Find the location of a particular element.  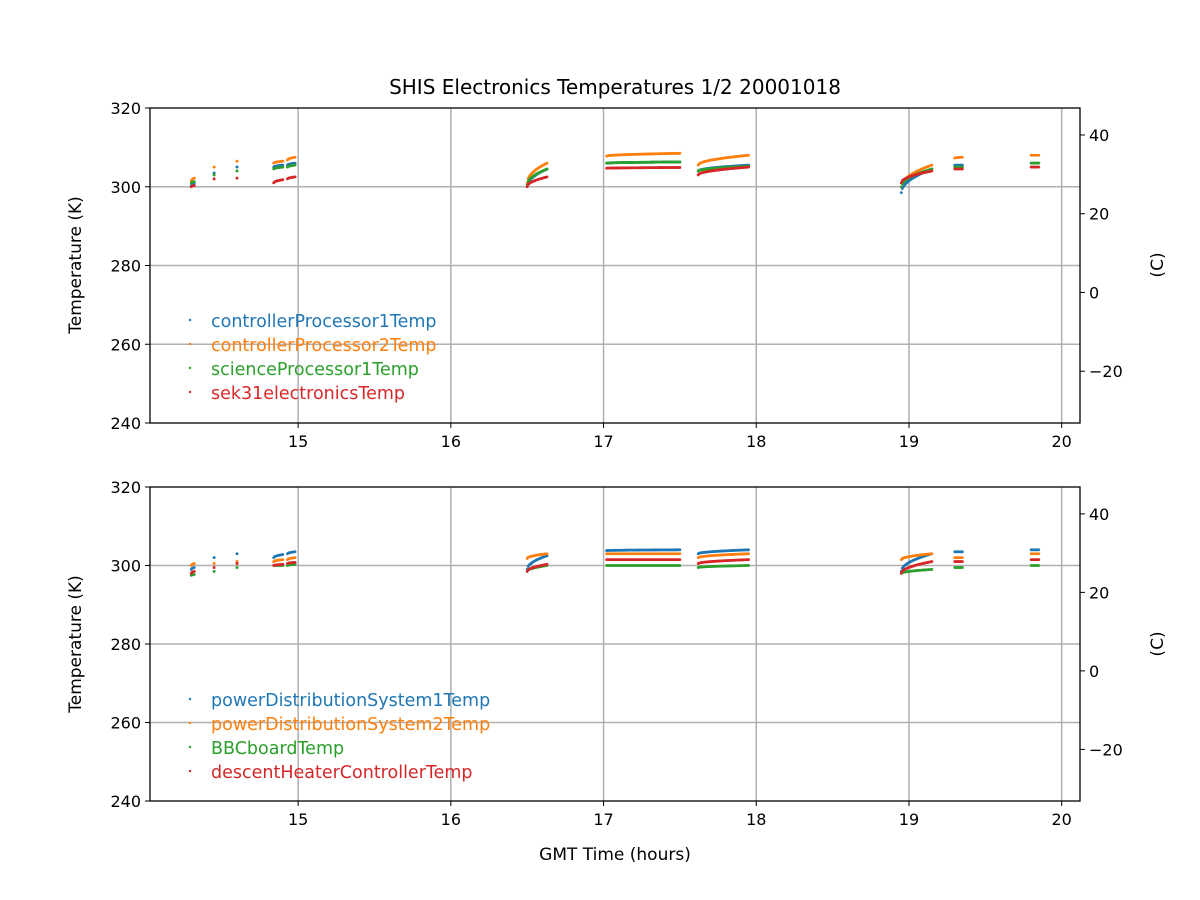

right-axis-label-bottom: (C) is located at coordinates (1158, 643).